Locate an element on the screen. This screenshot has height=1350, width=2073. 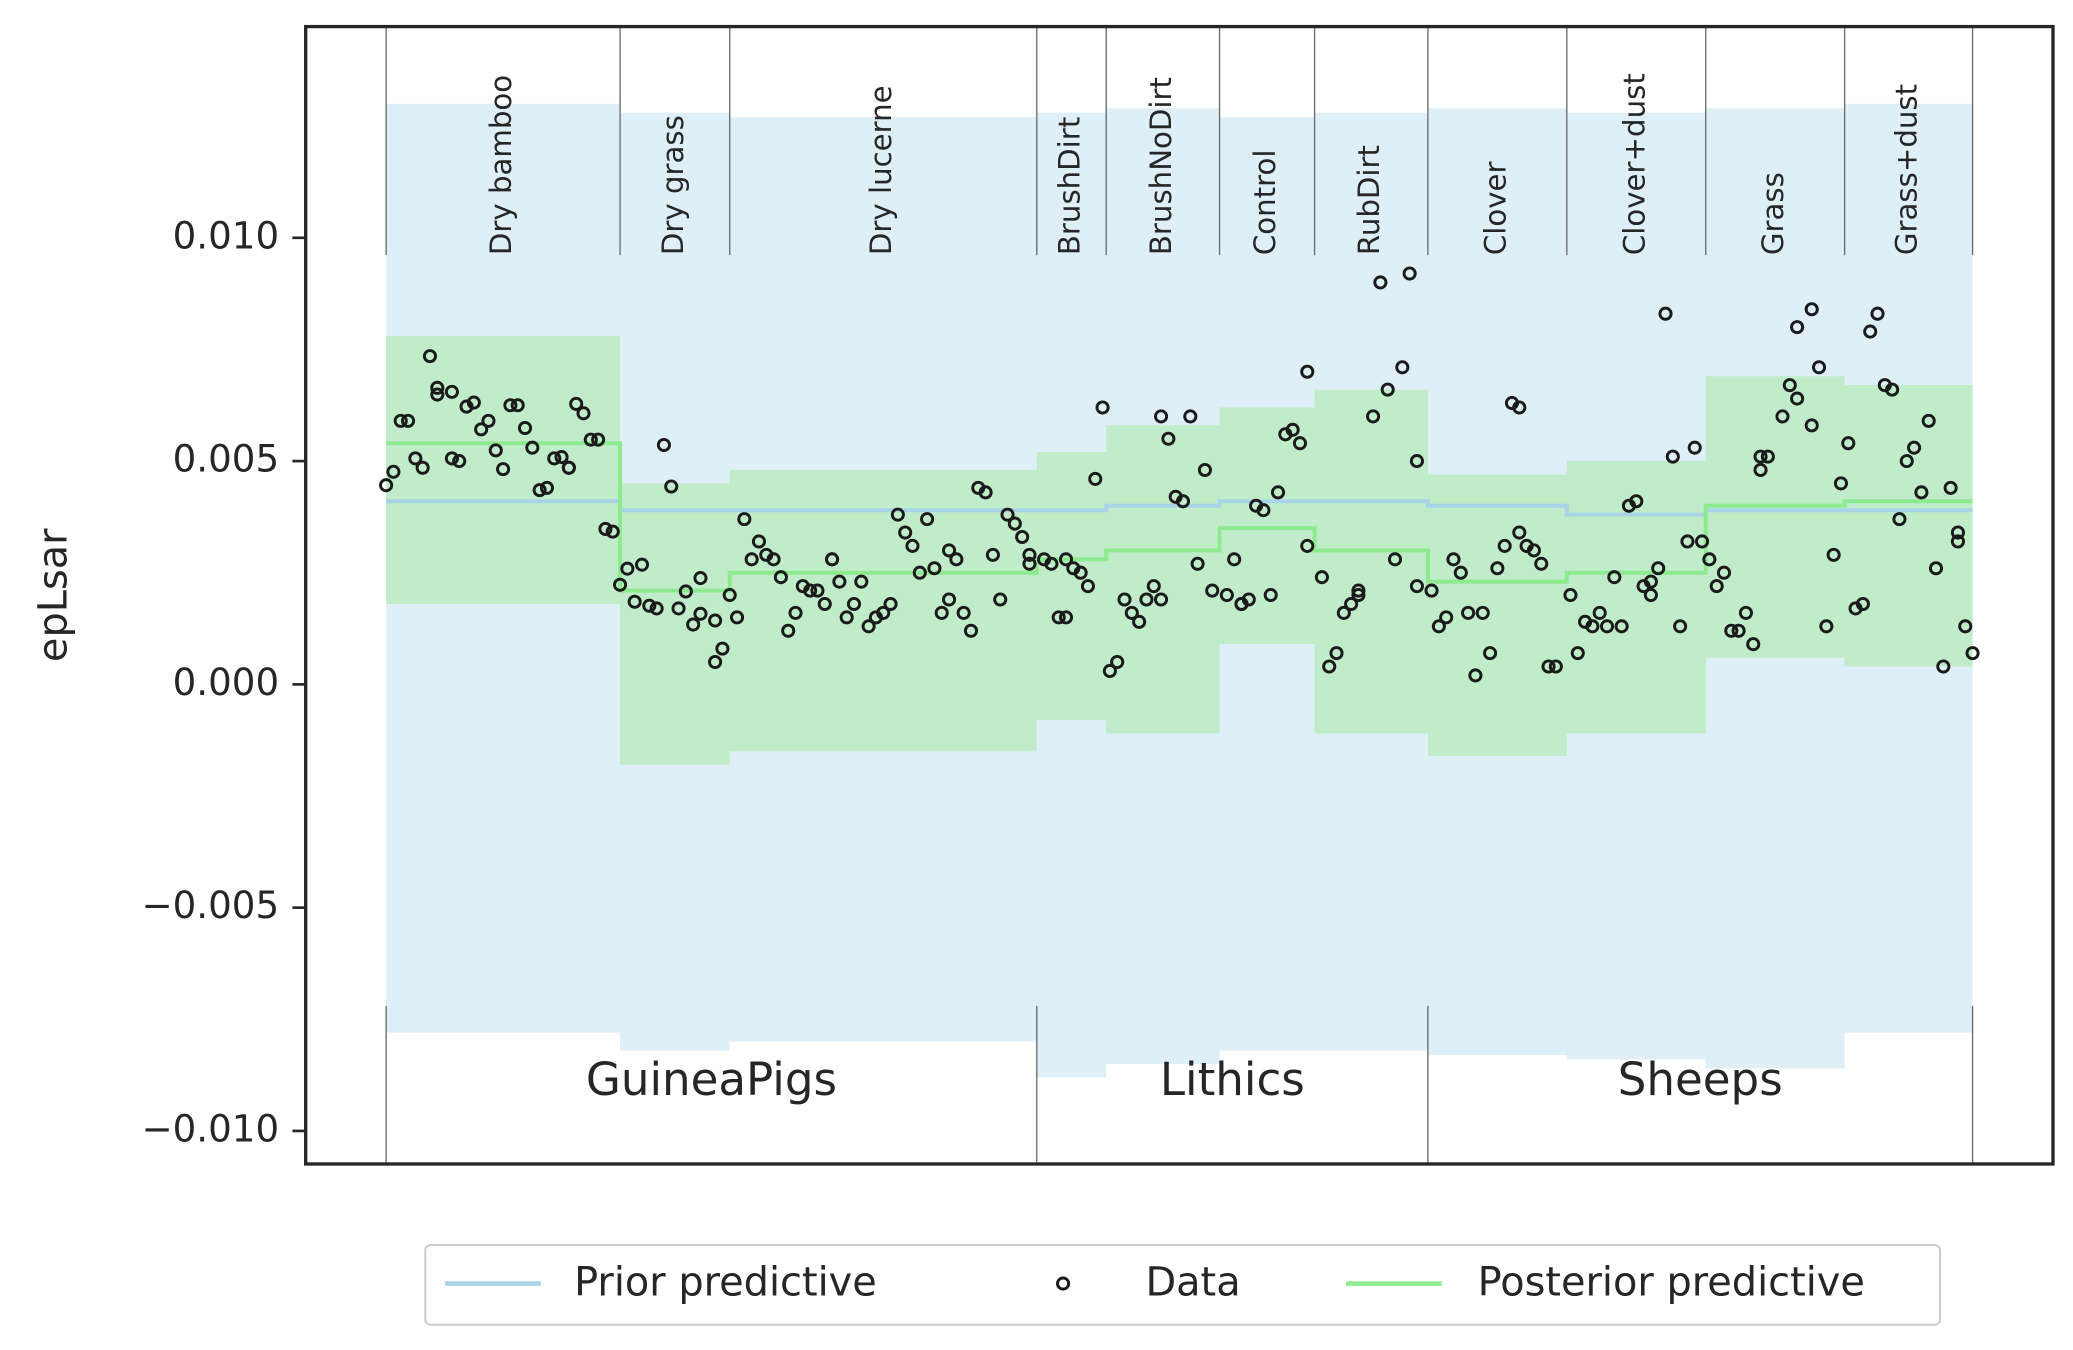
y-axis-label: epLsar is located at coordinates (53, 595).